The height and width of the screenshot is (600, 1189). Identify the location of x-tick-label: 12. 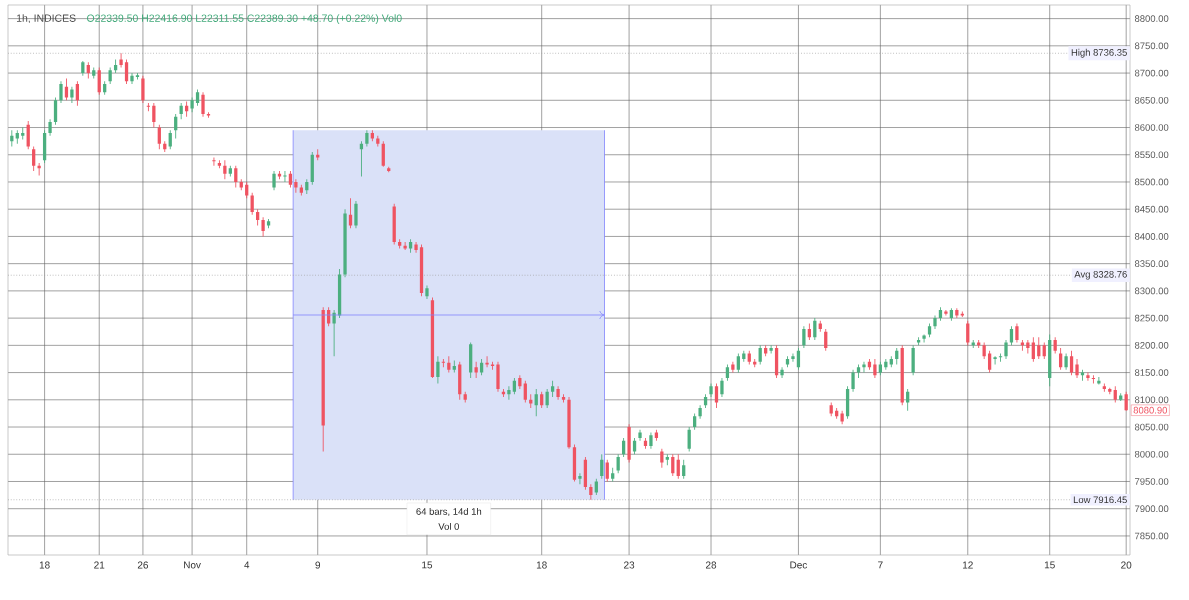
(967, 565).